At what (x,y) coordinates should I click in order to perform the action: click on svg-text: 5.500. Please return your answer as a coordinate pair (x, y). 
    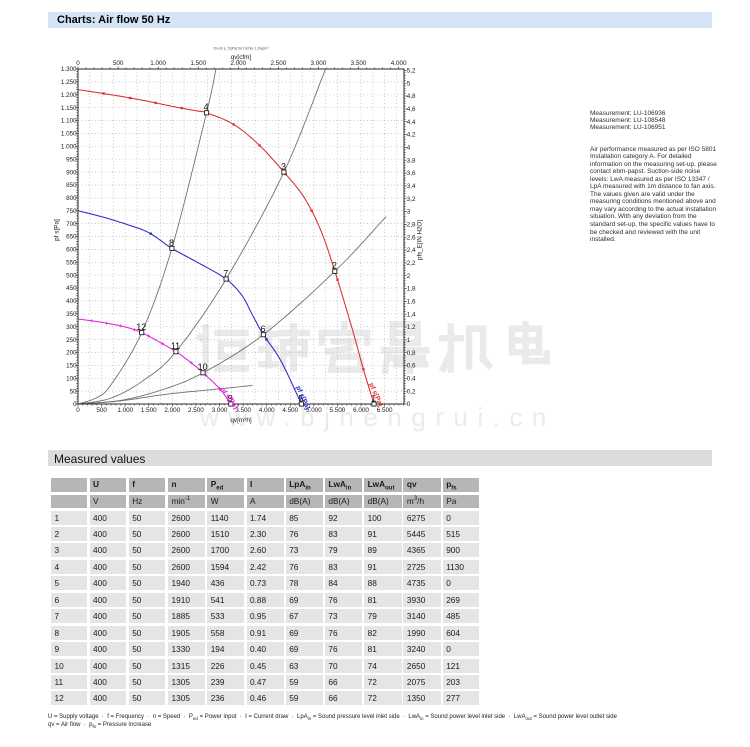
    Looking at the image, I should click on (338, 410).